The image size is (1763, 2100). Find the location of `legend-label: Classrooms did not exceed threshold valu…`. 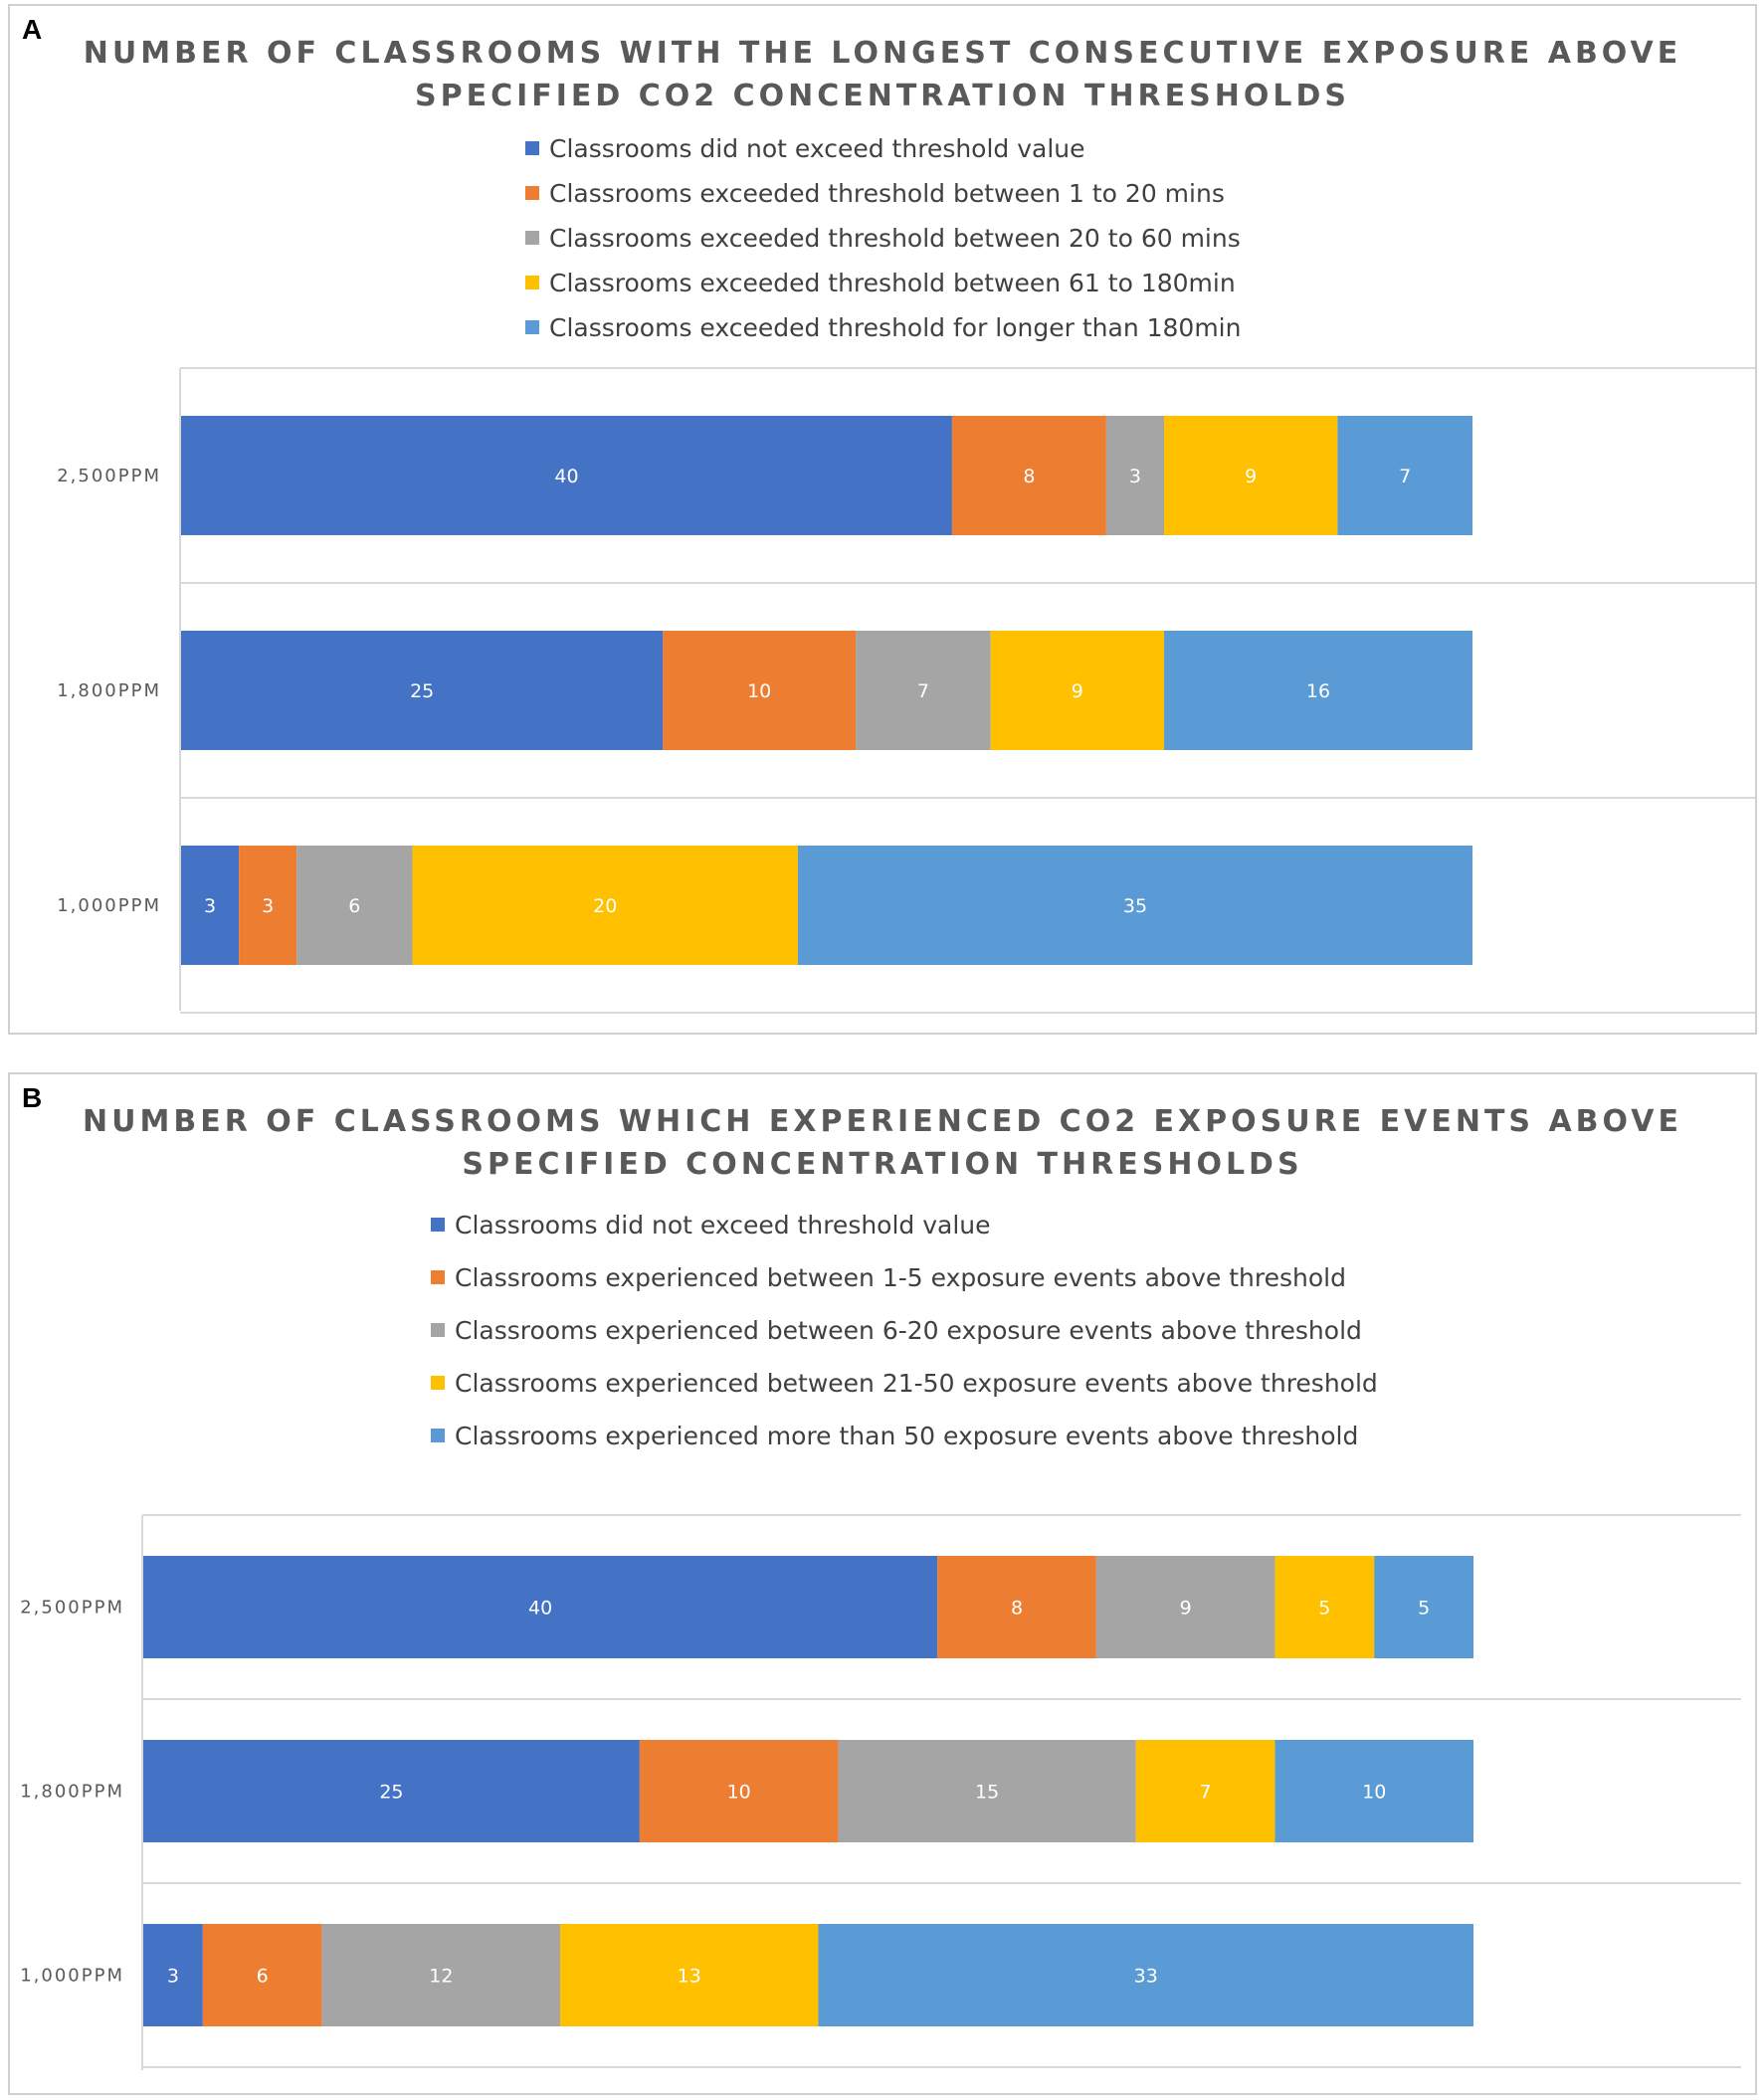

legend-label: Classrooms did not exceed threshold valu… is located at coordinates (723, 1225).